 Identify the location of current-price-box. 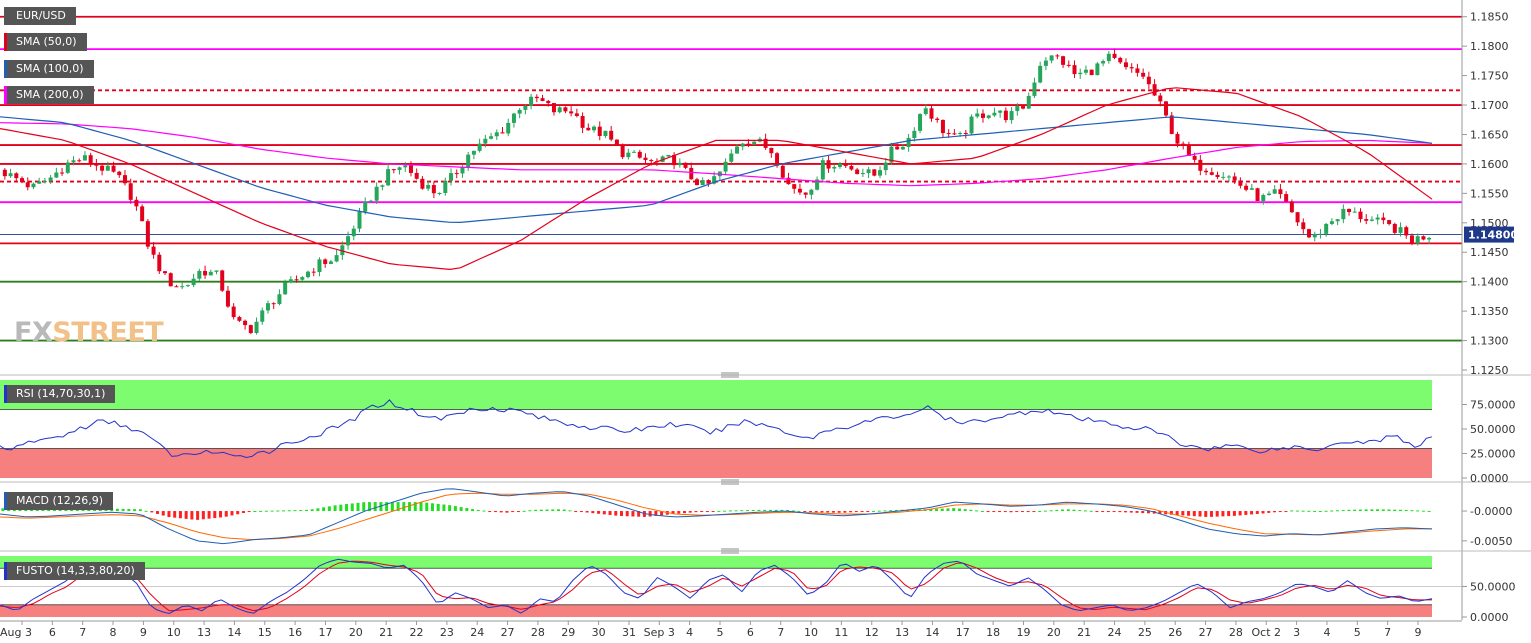
(1489, 234).